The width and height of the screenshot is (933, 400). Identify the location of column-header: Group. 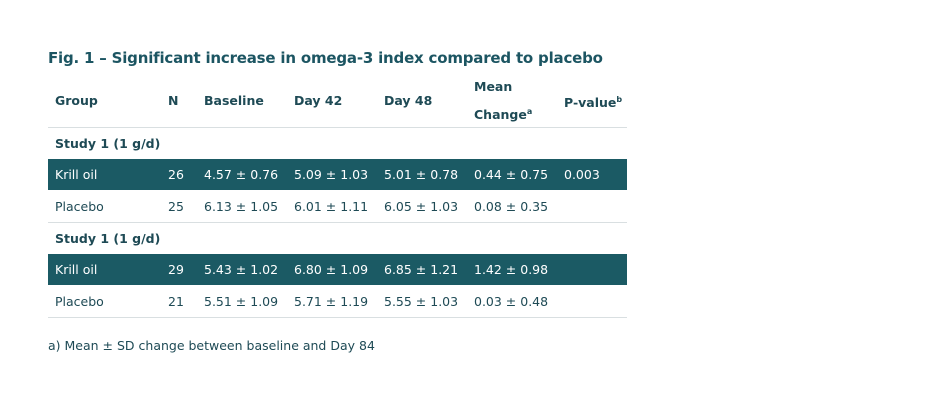
(108, 101).